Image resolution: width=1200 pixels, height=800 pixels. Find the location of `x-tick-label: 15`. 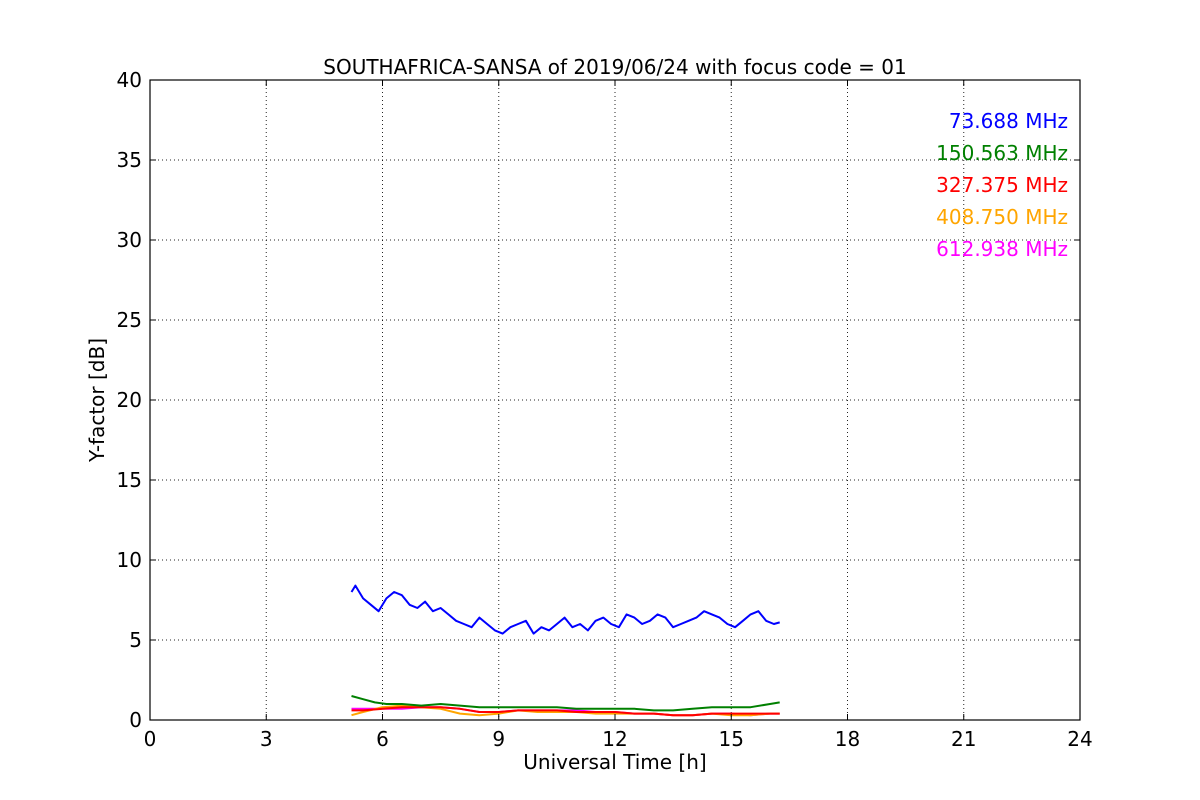

x-tick-label: 15 is located at coordinates (731, 739).